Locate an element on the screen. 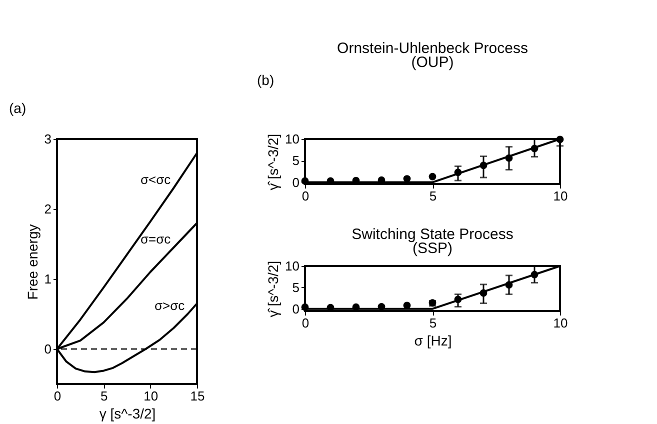 The image size is (657, 424). chart-title: Switching State Process (SSP) is located at coordinates (433, 241).